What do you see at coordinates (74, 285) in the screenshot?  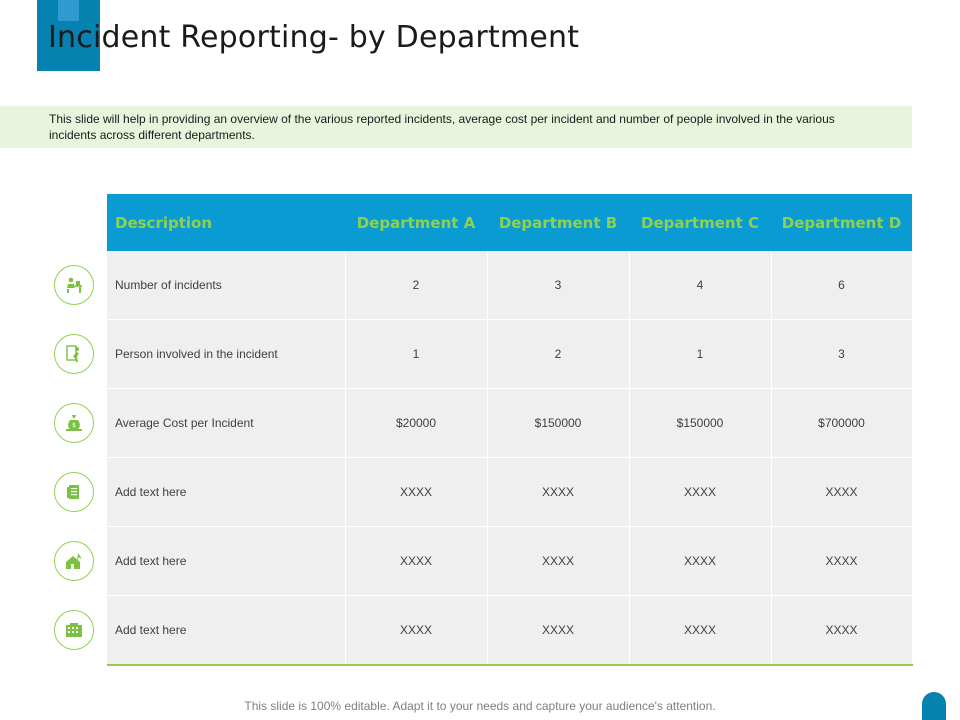 I see `worker-desk-icon` at bounding box center [74, 285].